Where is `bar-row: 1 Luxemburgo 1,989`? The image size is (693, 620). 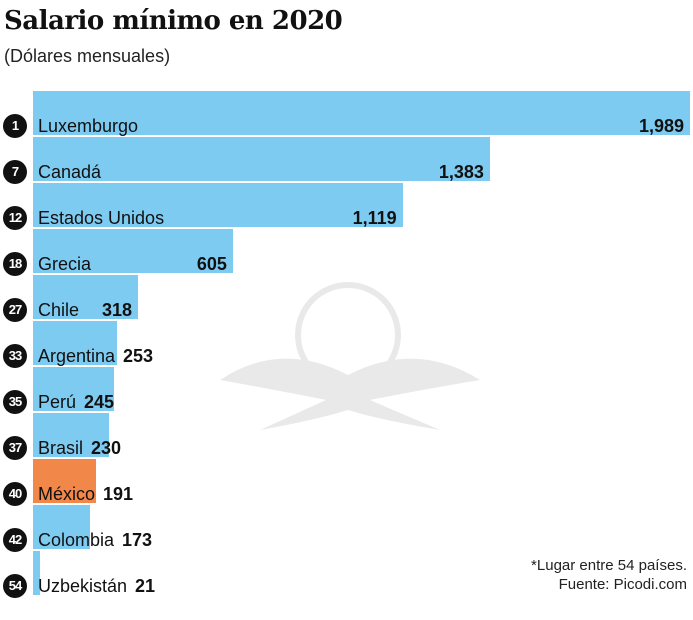 bar-row: 1 Luxemburgo 1,989 is located at coordinates (346, 114).